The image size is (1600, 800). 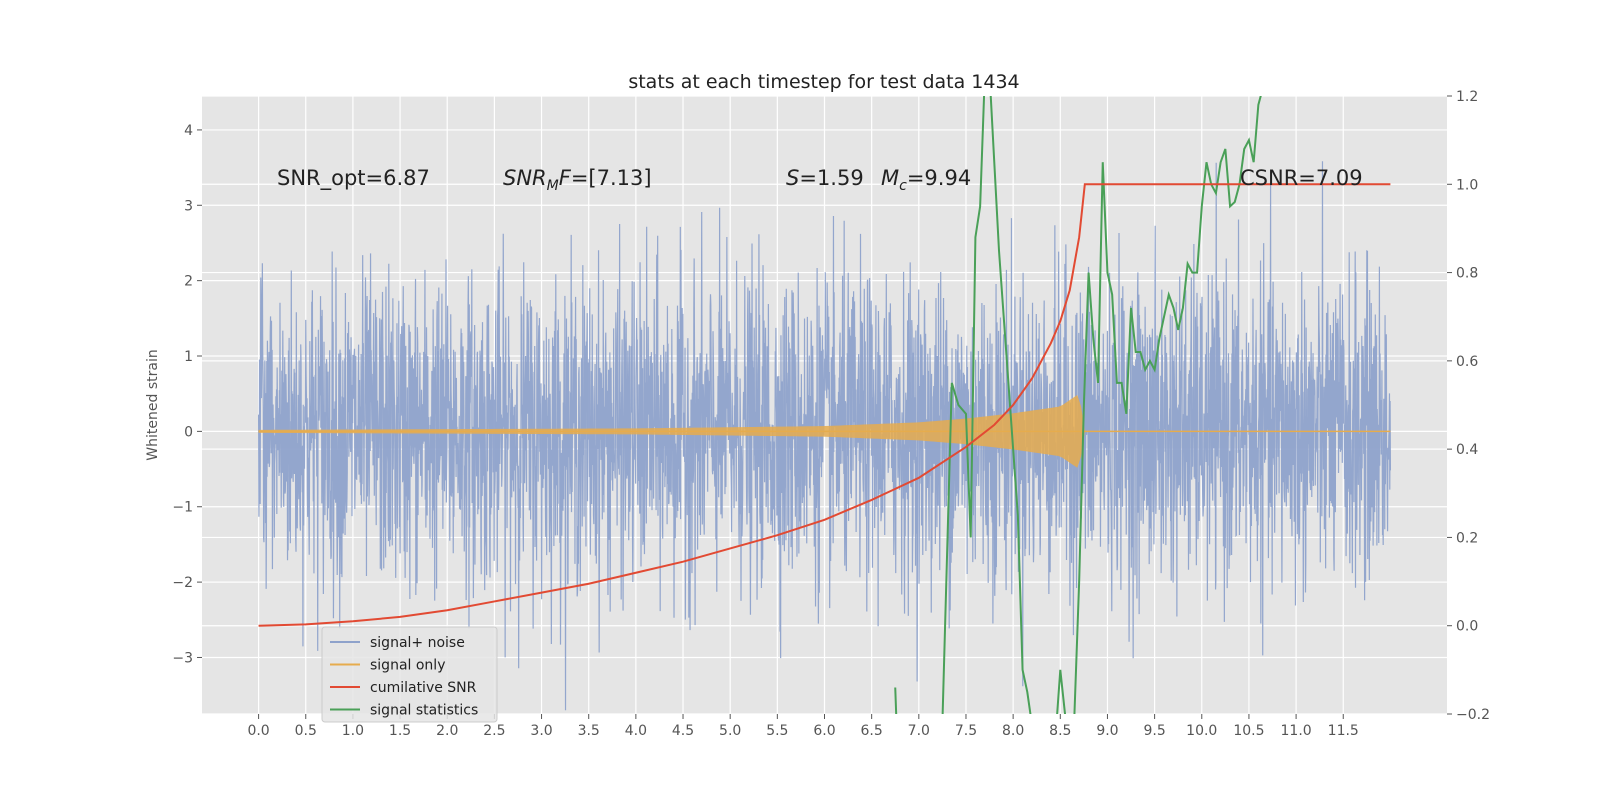 What do you see at coordinates (1467, 362) in the screenshot?
I see `y2-tick-label: 0.6` at bounding box center [1467, 362].